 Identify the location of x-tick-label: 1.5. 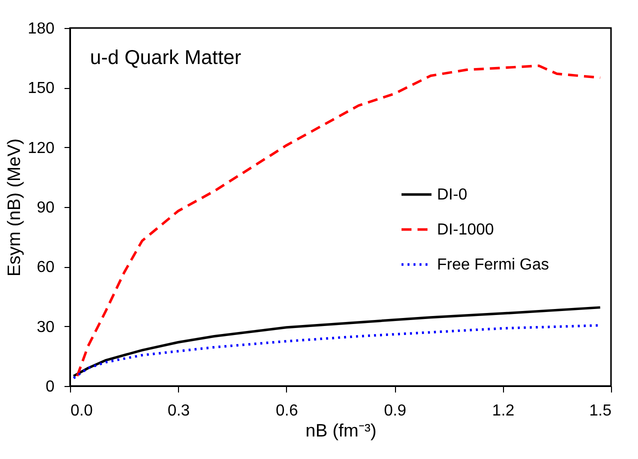
(600, 411).